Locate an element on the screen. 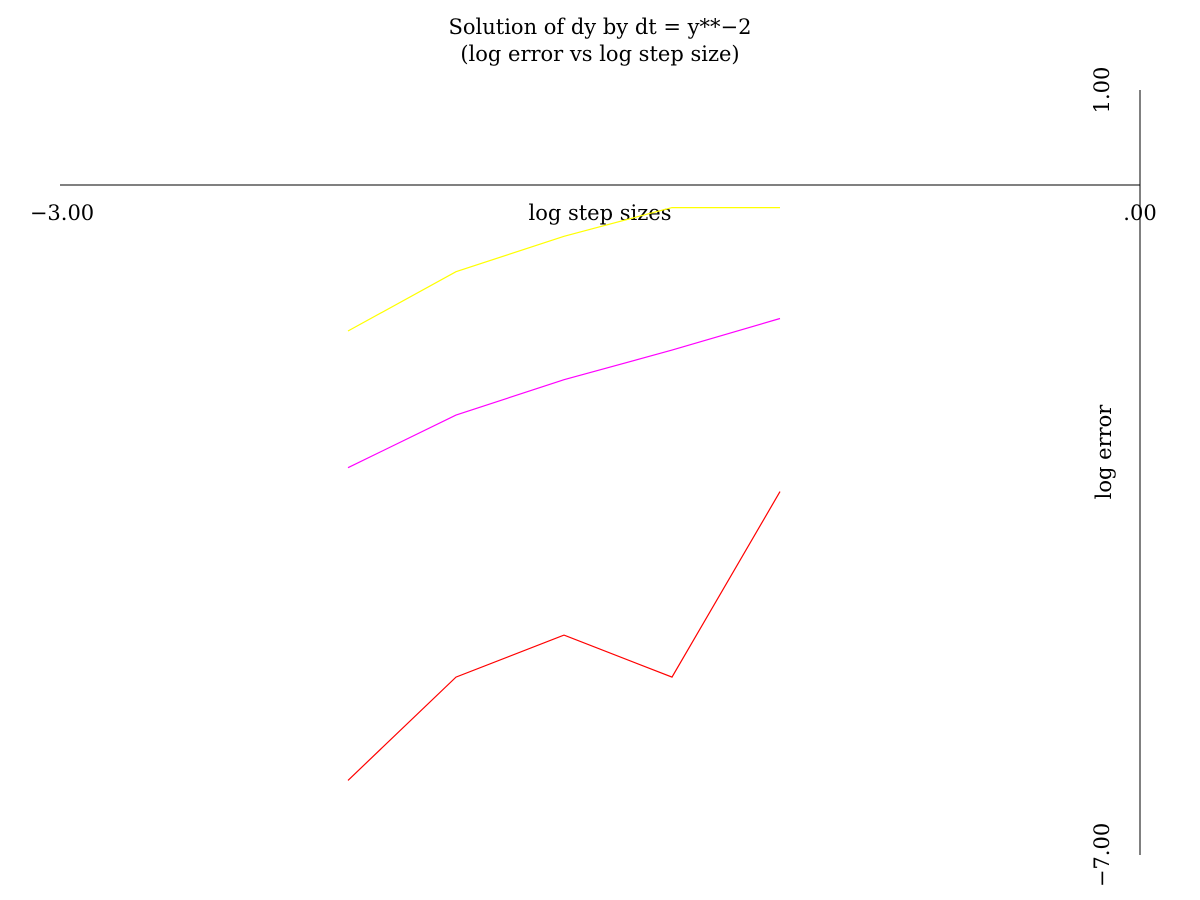  y-axis-label: log error is located at coordinates (1104, 452).